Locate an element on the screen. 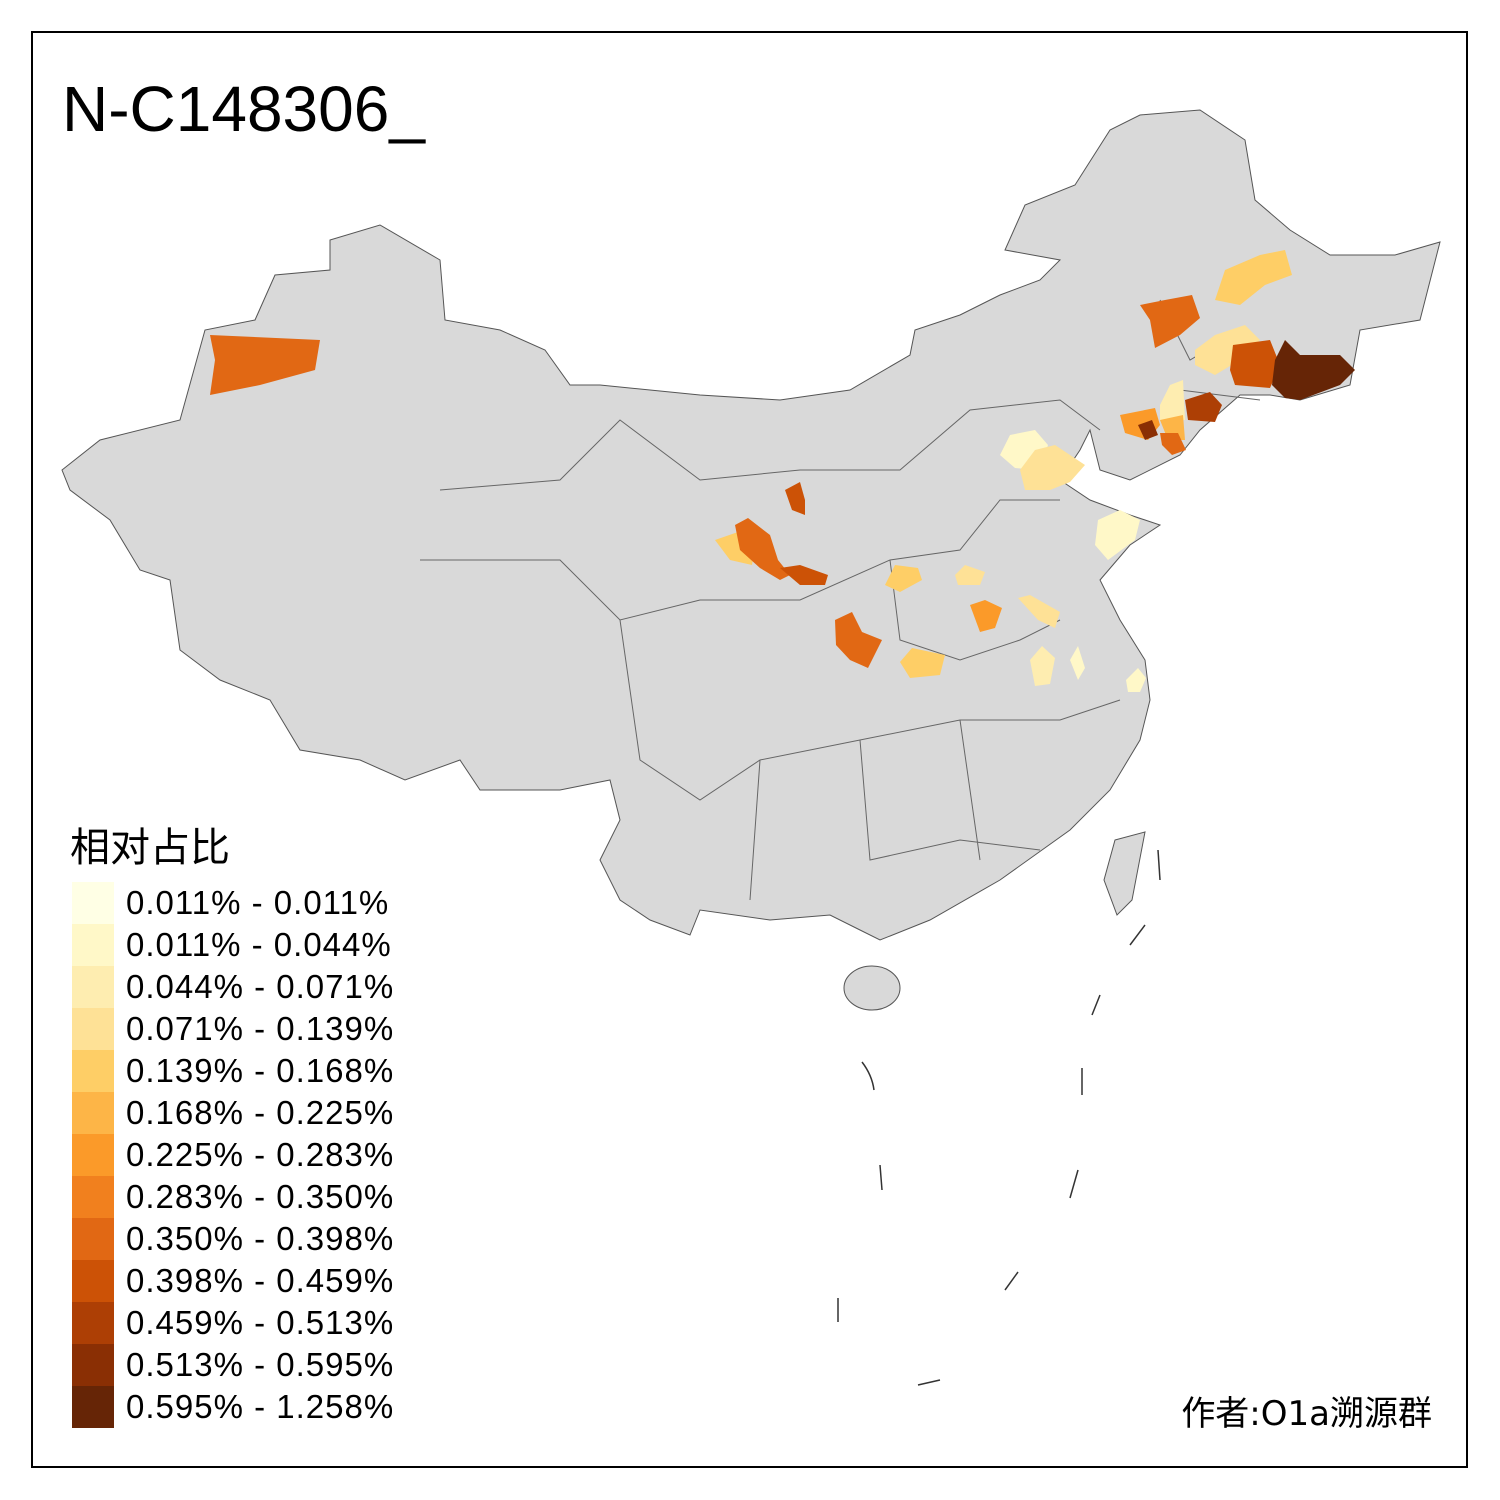 The image size is (1500, 1500). legend-label: 0.071% - 0.139% is located at coordinates (260, 1028).